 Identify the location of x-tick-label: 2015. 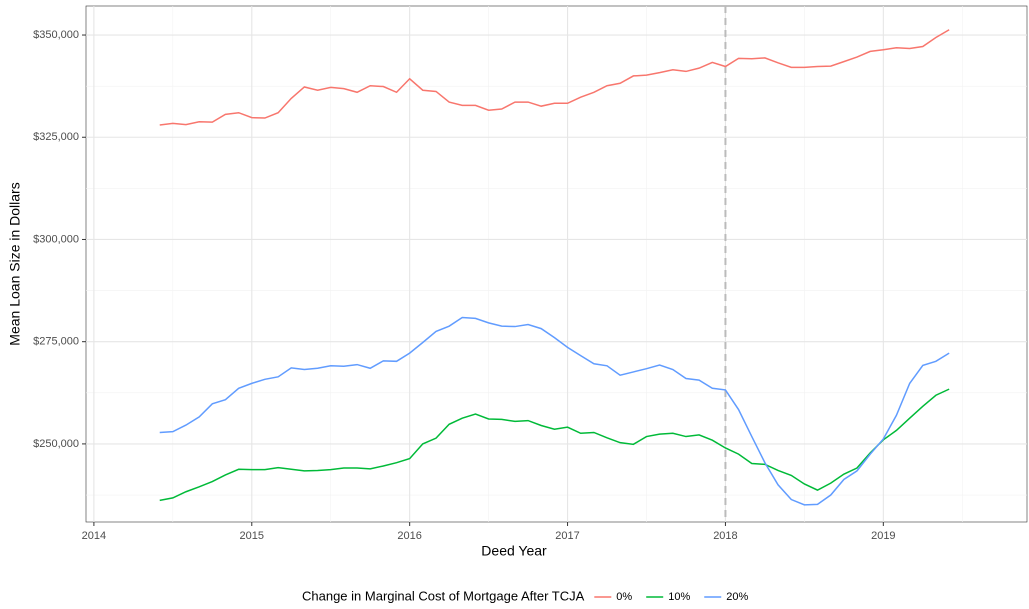
(252, 536).